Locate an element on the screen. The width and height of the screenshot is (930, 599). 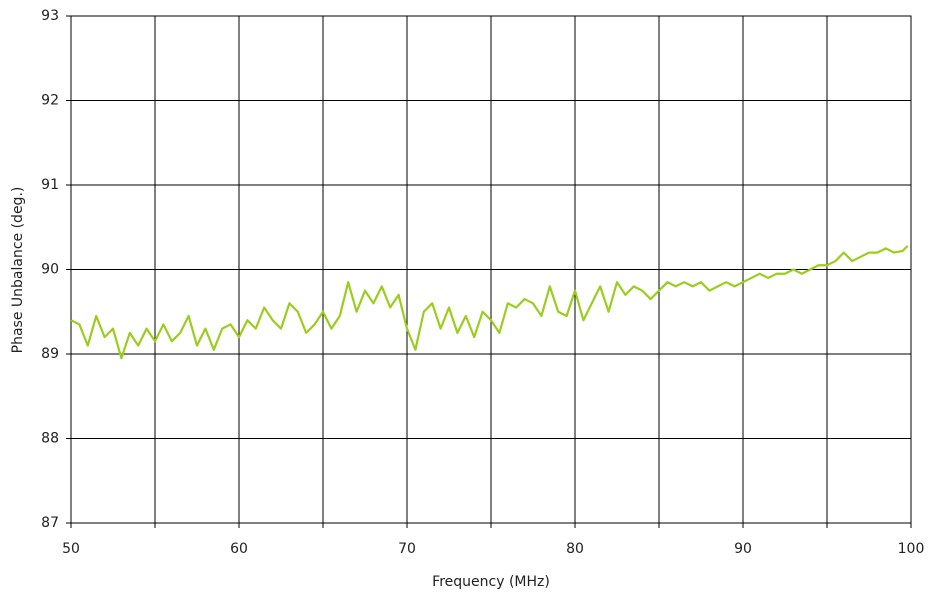
x-axis-label: Frequency (MHz) is located at coordinates (491, 582).